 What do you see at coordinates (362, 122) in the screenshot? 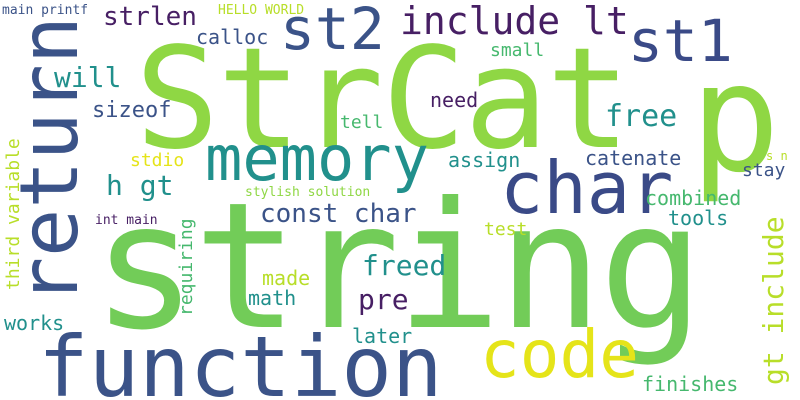
I see `word-tell: tell` at bounding box center [362, 122].